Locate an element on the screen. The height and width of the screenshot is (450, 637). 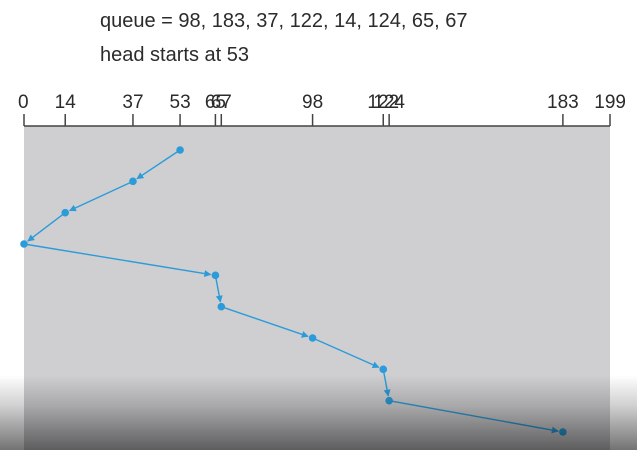
tick-label: 53 is located at coordinates (180, 102).